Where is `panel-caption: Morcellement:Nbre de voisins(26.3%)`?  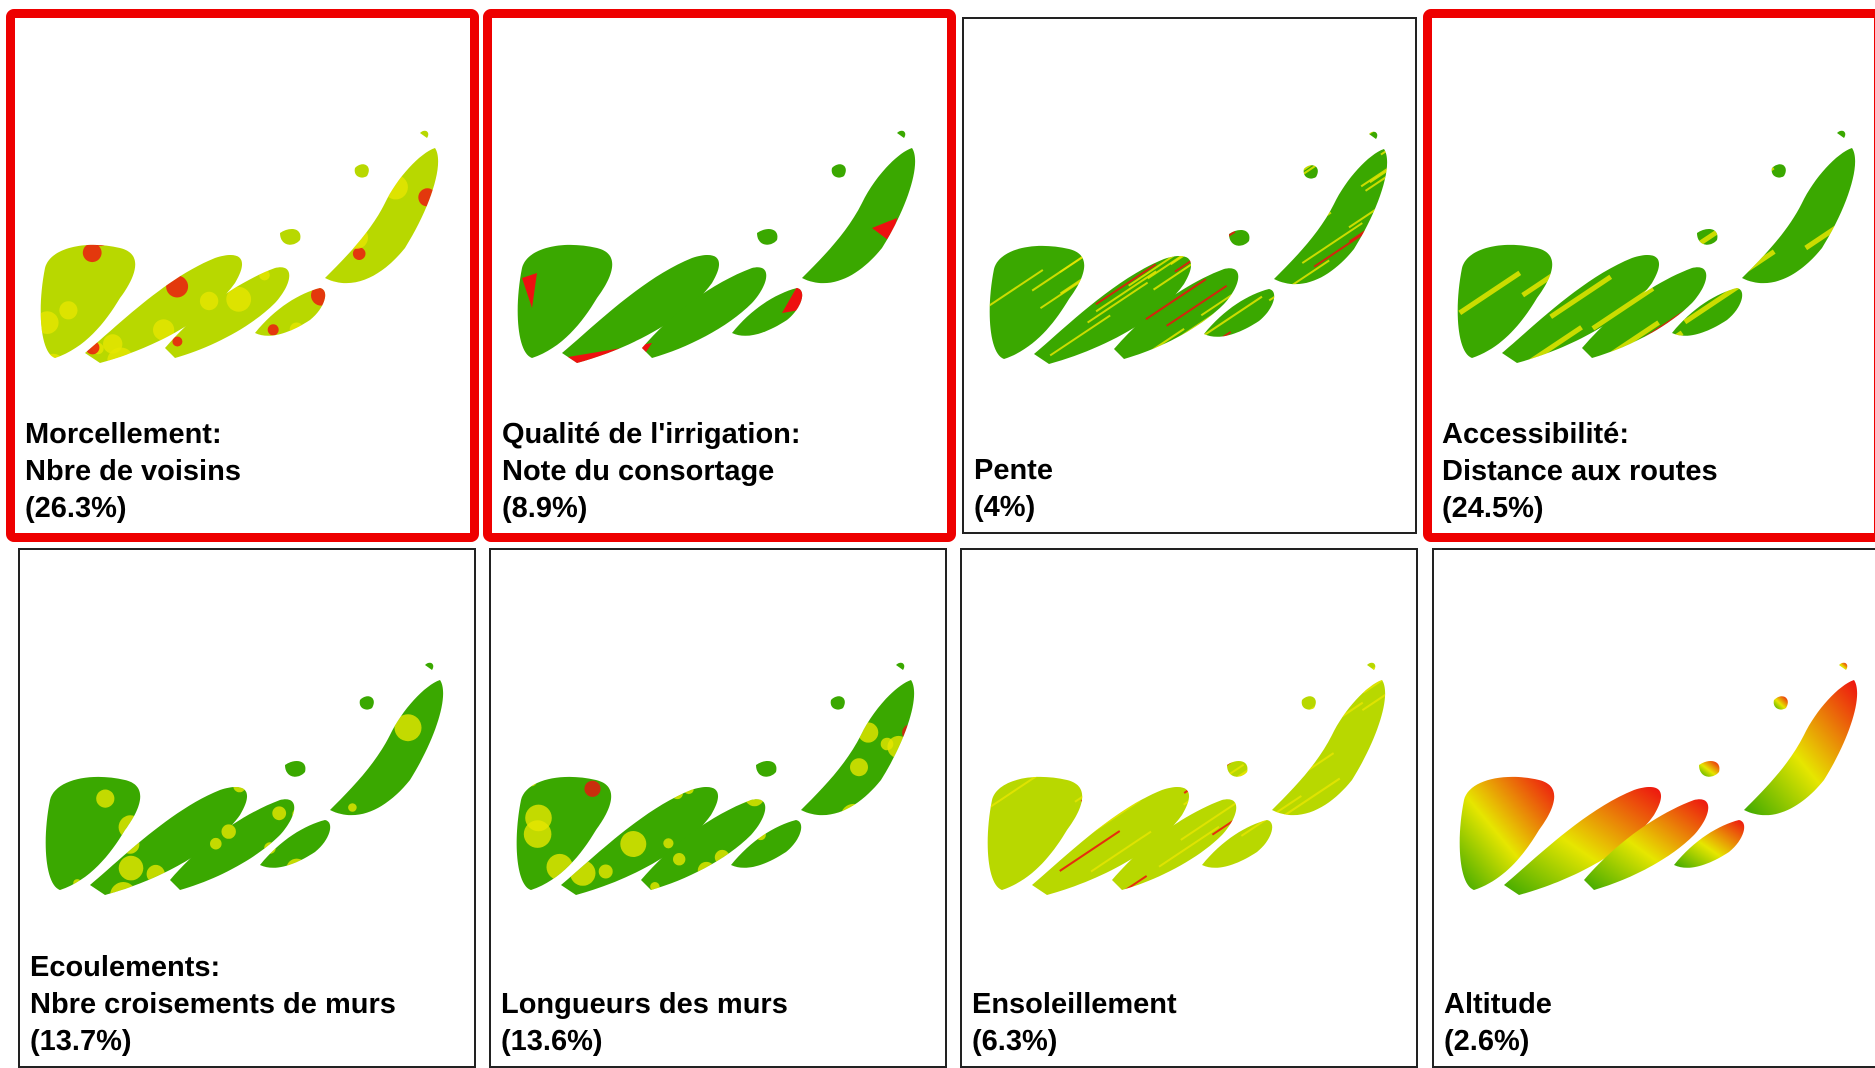
panel-caption: Morcellement:Nbre de voisins(26.3%) is located at coordinates (133, 471).